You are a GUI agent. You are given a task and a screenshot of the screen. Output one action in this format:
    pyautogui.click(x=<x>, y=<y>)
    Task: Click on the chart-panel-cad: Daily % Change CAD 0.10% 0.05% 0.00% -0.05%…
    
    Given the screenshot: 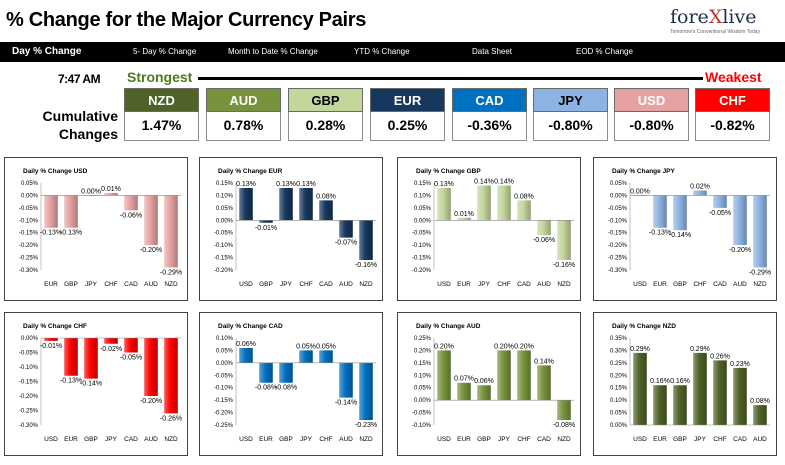 What is the action you would take?
    pyautogui.click(x=291, y=384)
    